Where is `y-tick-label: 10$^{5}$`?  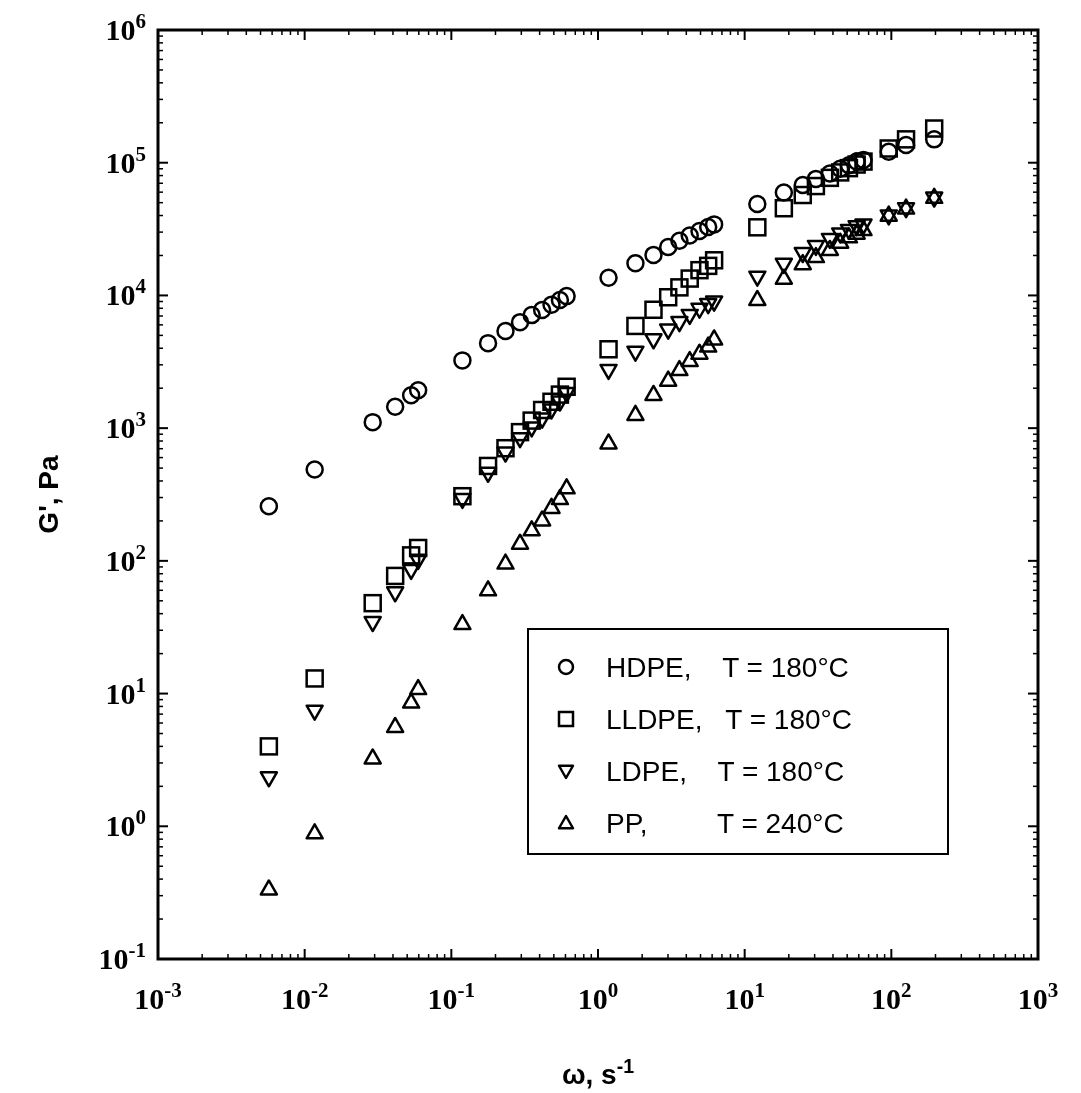 y-tick-label: 10$^{5}$ is located at coordinates (125, 160).